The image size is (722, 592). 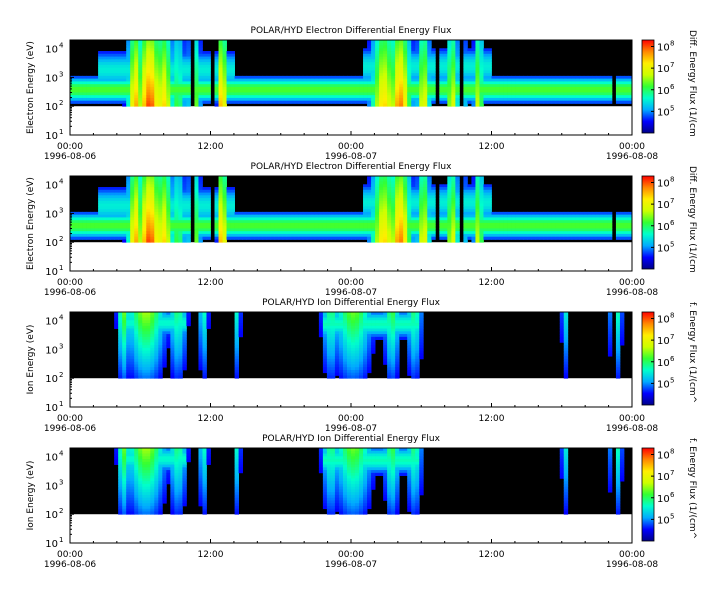 I want to click on colorbar-tick-label: 10, so click(x=663, y=184).